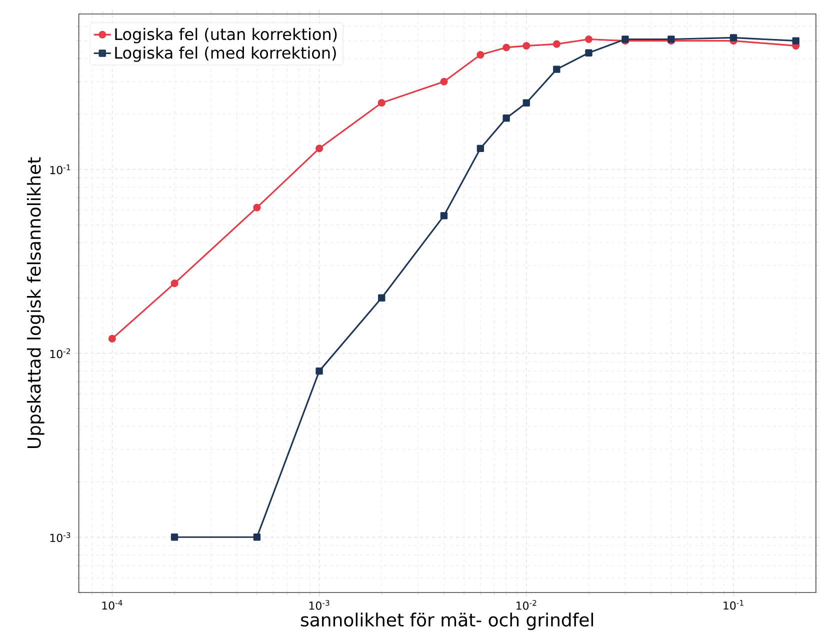  I want to click on x-tick-label: 10$^{-3}$, so click(319, 605).